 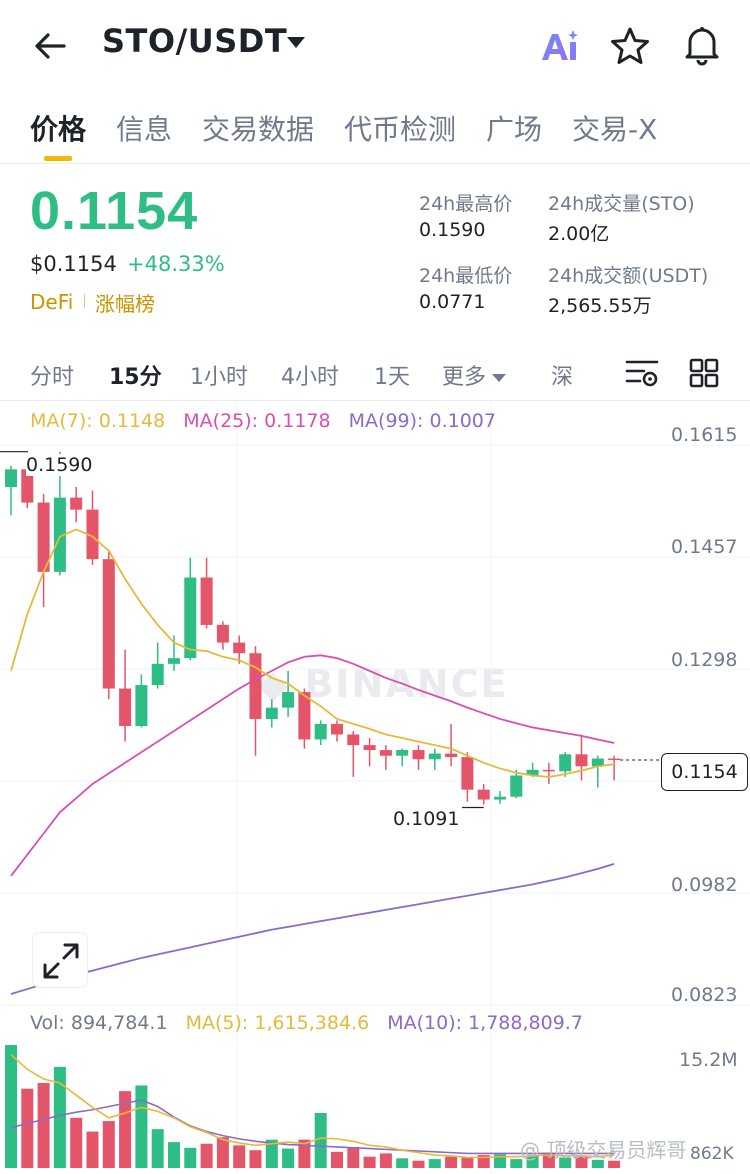 What do you see at coordinates (704, 772) in the screenshot?
I see `last-price-tag: 0.1154` at bounding box center [704, 772].